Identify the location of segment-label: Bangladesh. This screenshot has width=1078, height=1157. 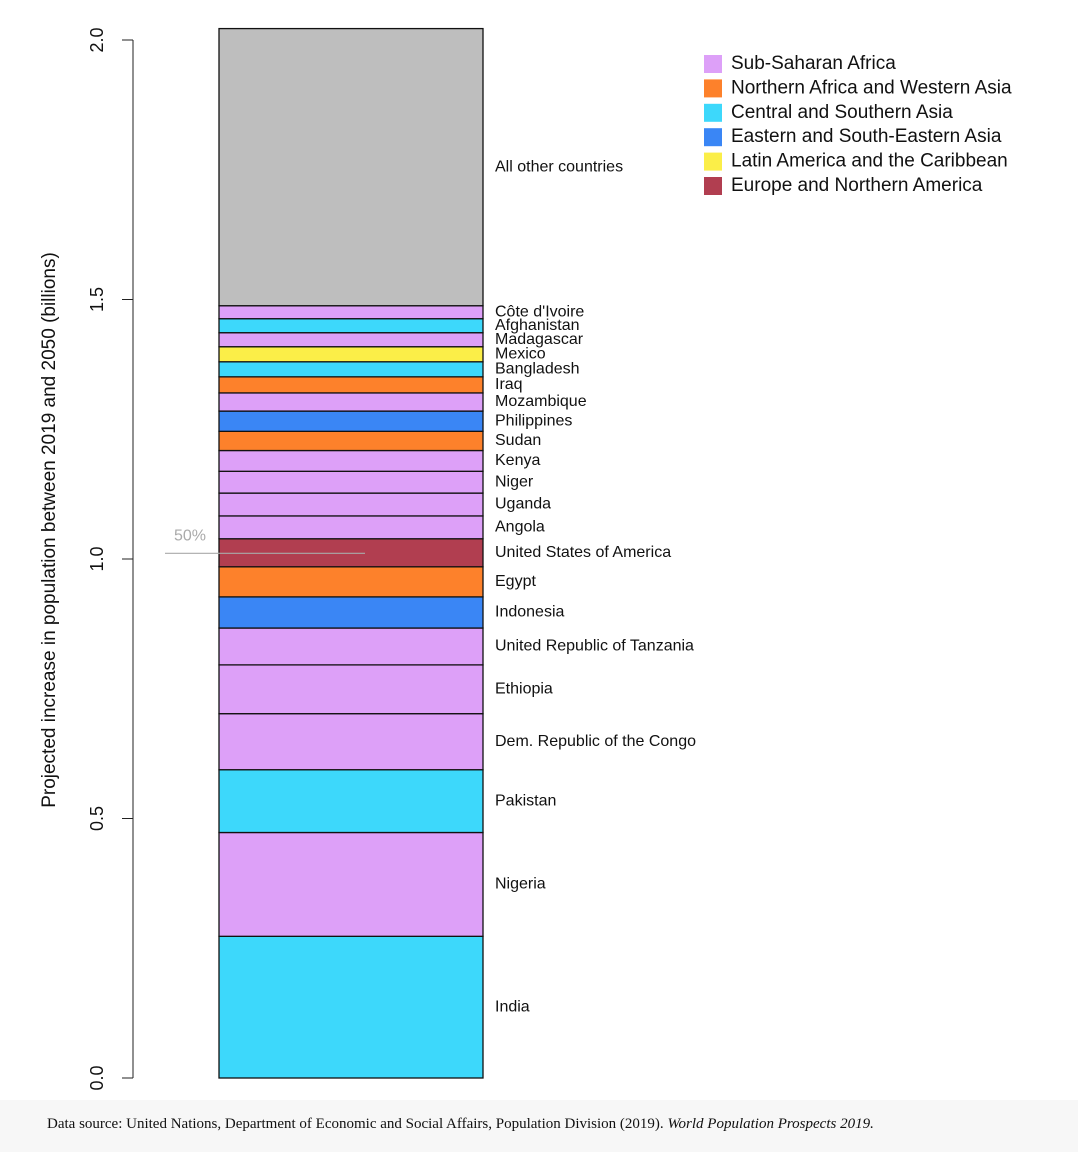
(537, 369).